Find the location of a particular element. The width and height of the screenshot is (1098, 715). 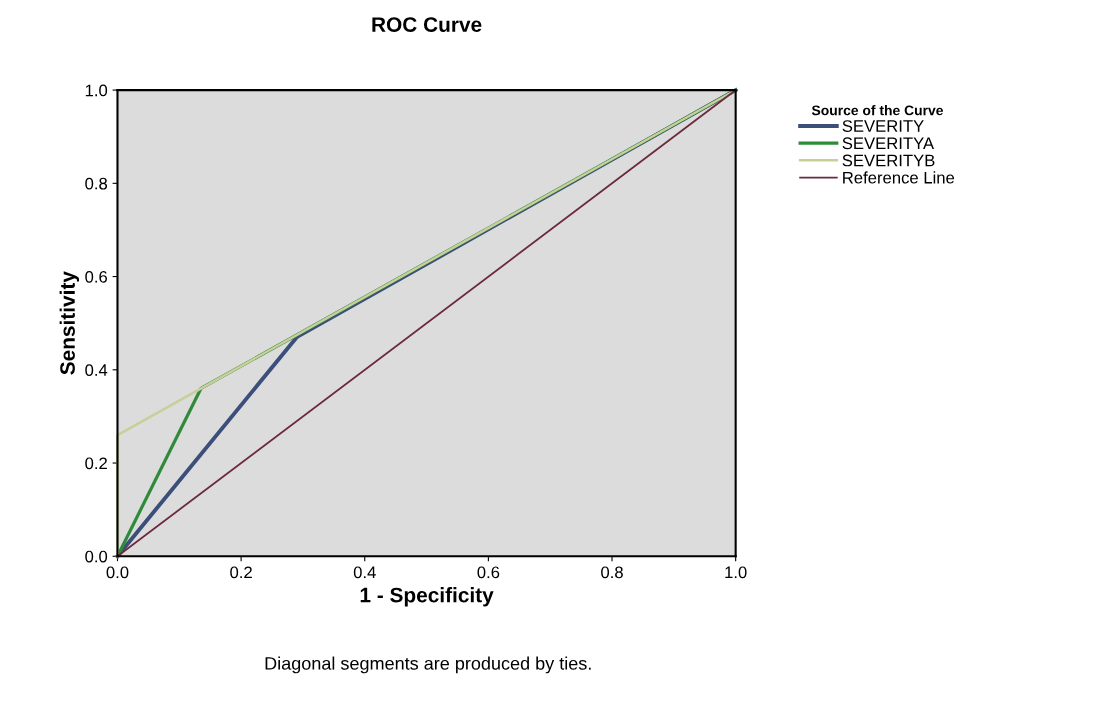

x-tick-label: 0.4 is located at coordinates (364, 572).